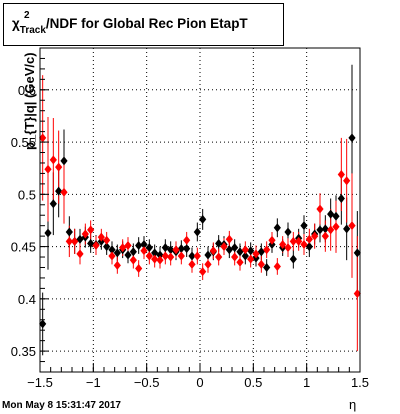  Describe the element at coordinates (27, 299) in the screenshot. I see `y-tick-label: 0.4` at that location.